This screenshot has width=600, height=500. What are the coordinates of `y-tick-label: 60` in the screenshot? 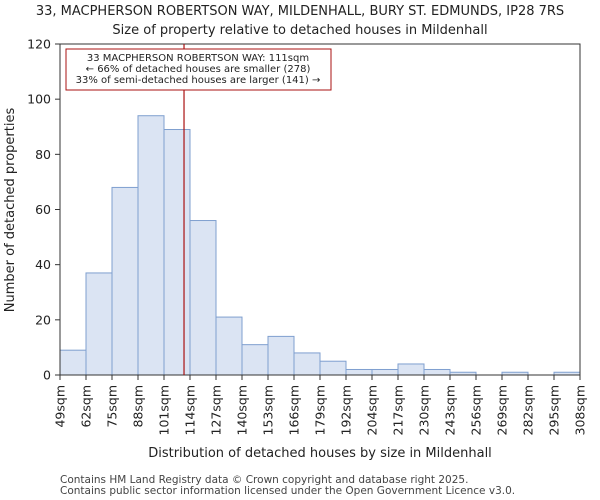 It's located at (43, 209).